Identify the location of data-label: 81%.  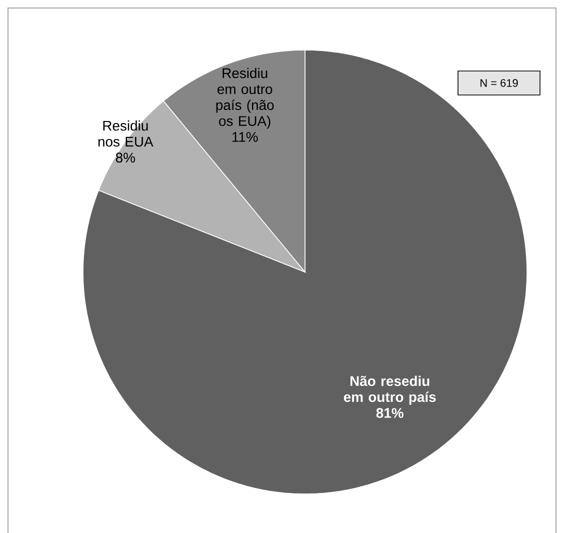
(390, 413).